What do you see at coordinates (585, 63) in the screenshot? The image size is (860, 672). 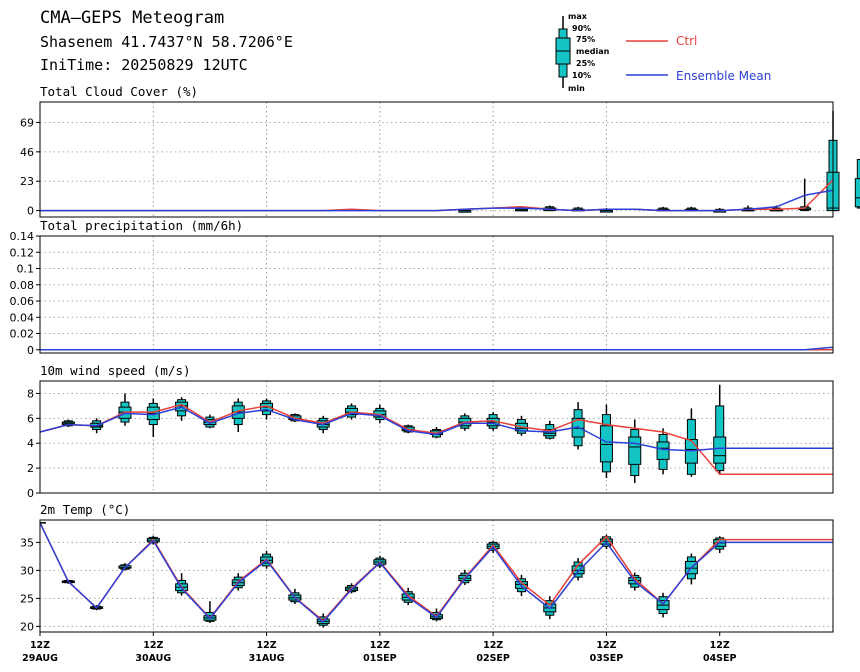 I see `legend-p25-label: 25%` at bounding box center [585, 63].